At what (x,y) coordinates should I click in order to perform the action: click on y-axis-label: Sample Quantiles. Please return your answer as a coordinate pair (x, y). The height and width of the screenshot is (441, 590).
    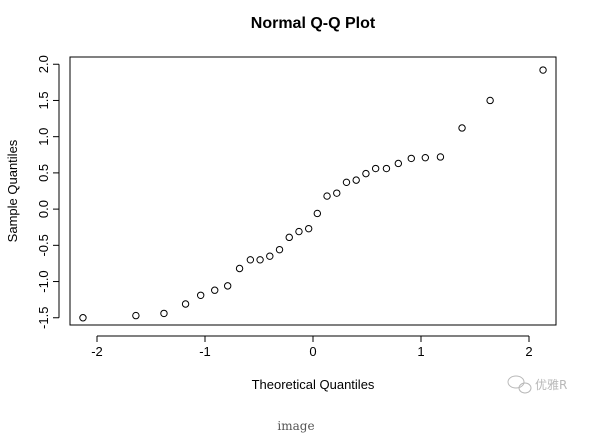
    Looking at the image, I should click on (12, 190).